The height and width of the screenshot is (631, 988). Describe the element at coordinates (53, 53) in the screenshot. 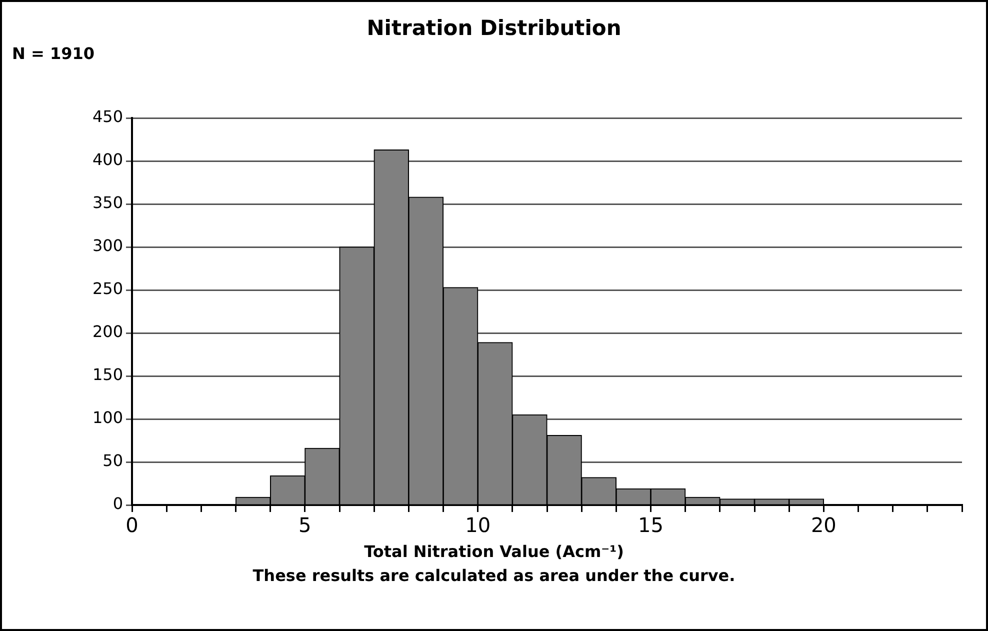

I see `text: N = 1910` at that location.